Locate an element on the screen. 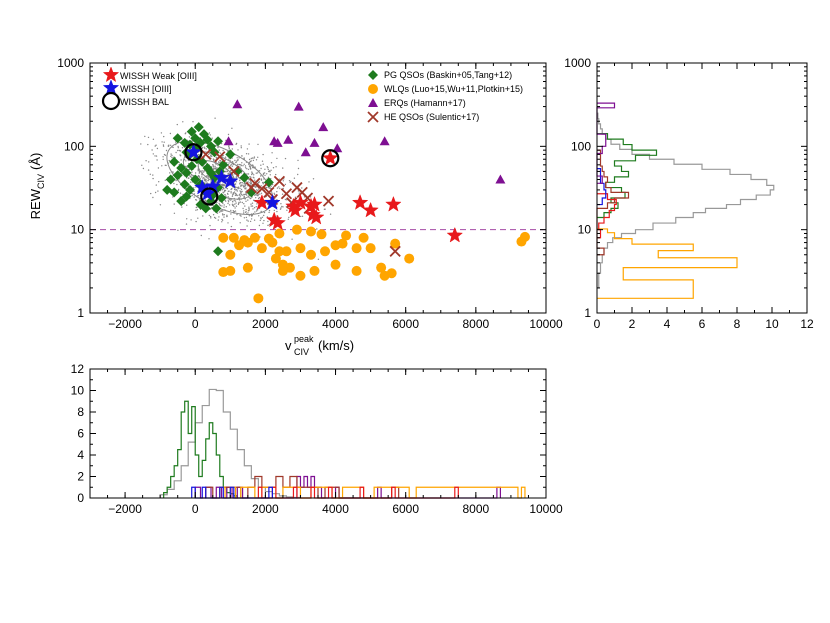 The height and width of the screenshot is (623, 830). y-tick-label: 100 is located at coordinates (581, 146).